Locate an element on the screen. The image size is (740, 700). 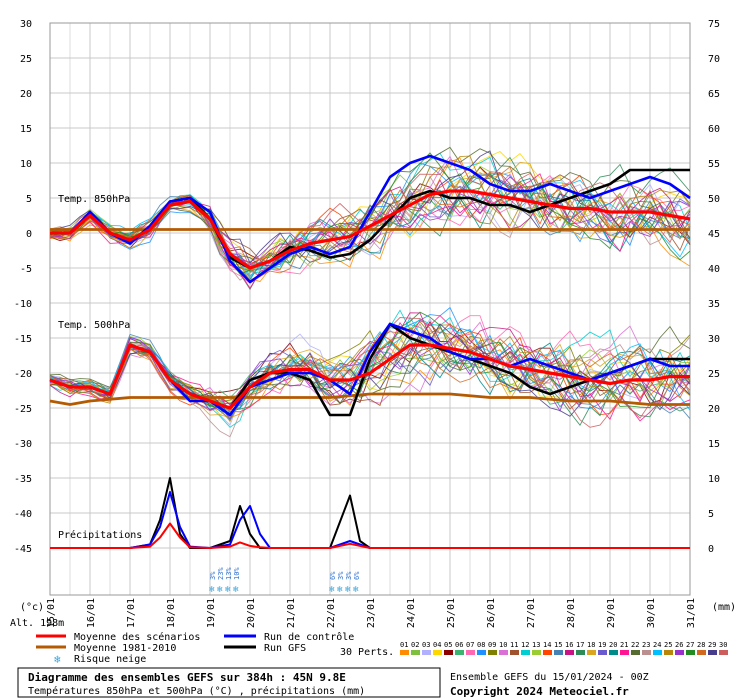
y-left-tick-label: 10 is located at coordinates (26, 164).